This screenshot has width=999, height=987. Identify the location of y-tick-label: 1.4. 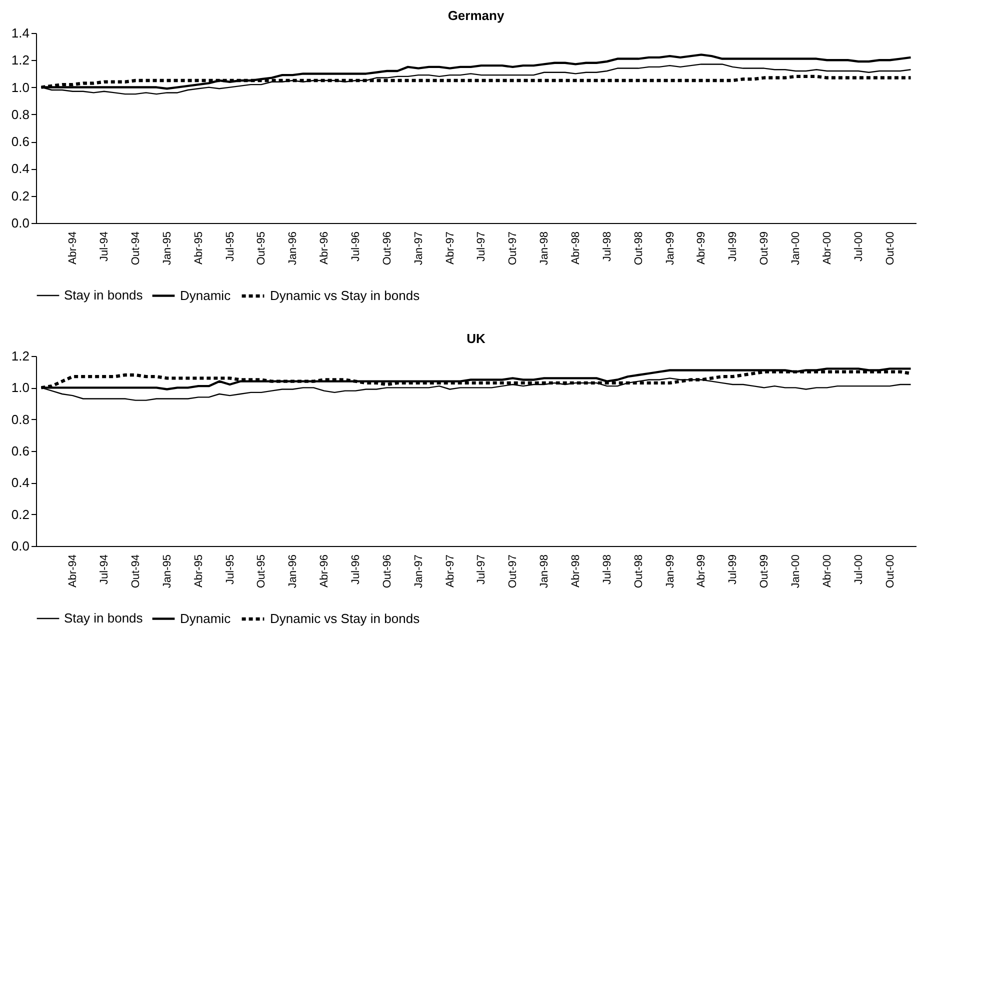
(20, 33).